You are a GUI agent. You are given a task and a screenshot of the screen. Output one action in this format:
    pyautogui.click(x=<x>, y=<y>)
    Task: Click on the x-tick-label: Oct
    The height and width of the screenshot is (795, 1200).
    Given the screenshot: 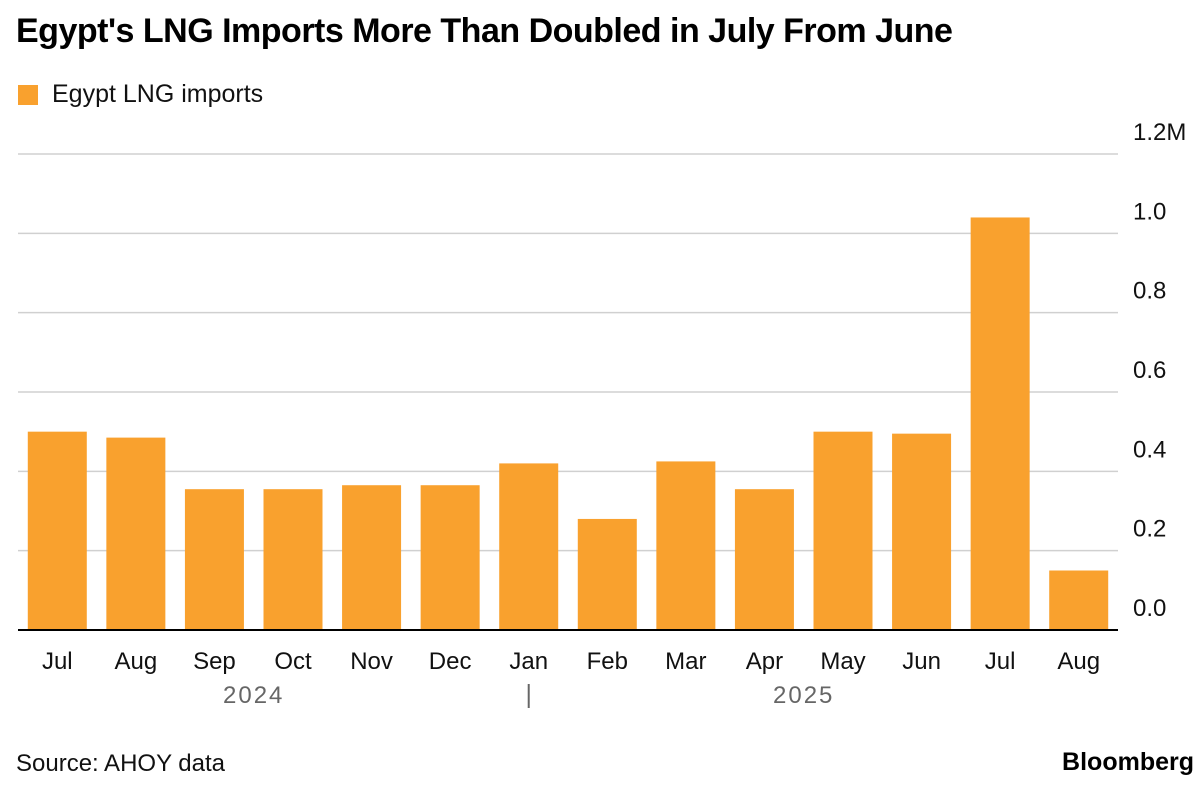 What is the action you would take?
    pyautogui.click(x=293, y=661)
    